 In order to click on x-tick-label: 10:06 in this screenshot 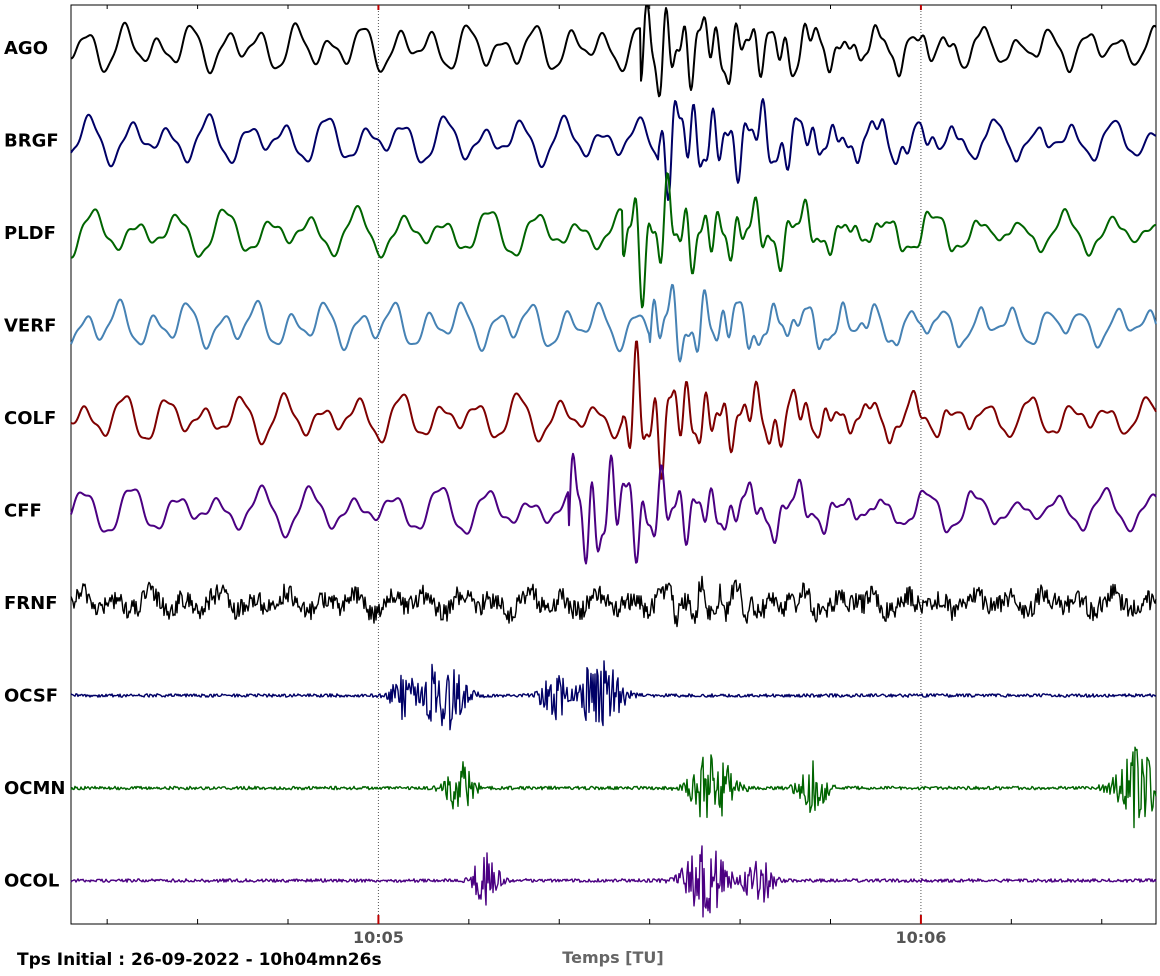, I will do `click(920, 937)`.